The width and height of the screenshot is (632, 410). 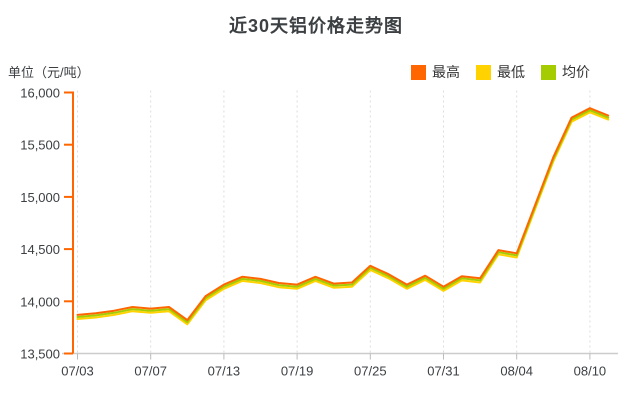 What do you see at coordinates (446, 72) in the screenshot?
I see `legend-label-highest: 最高` at bounding box center [446, 72].